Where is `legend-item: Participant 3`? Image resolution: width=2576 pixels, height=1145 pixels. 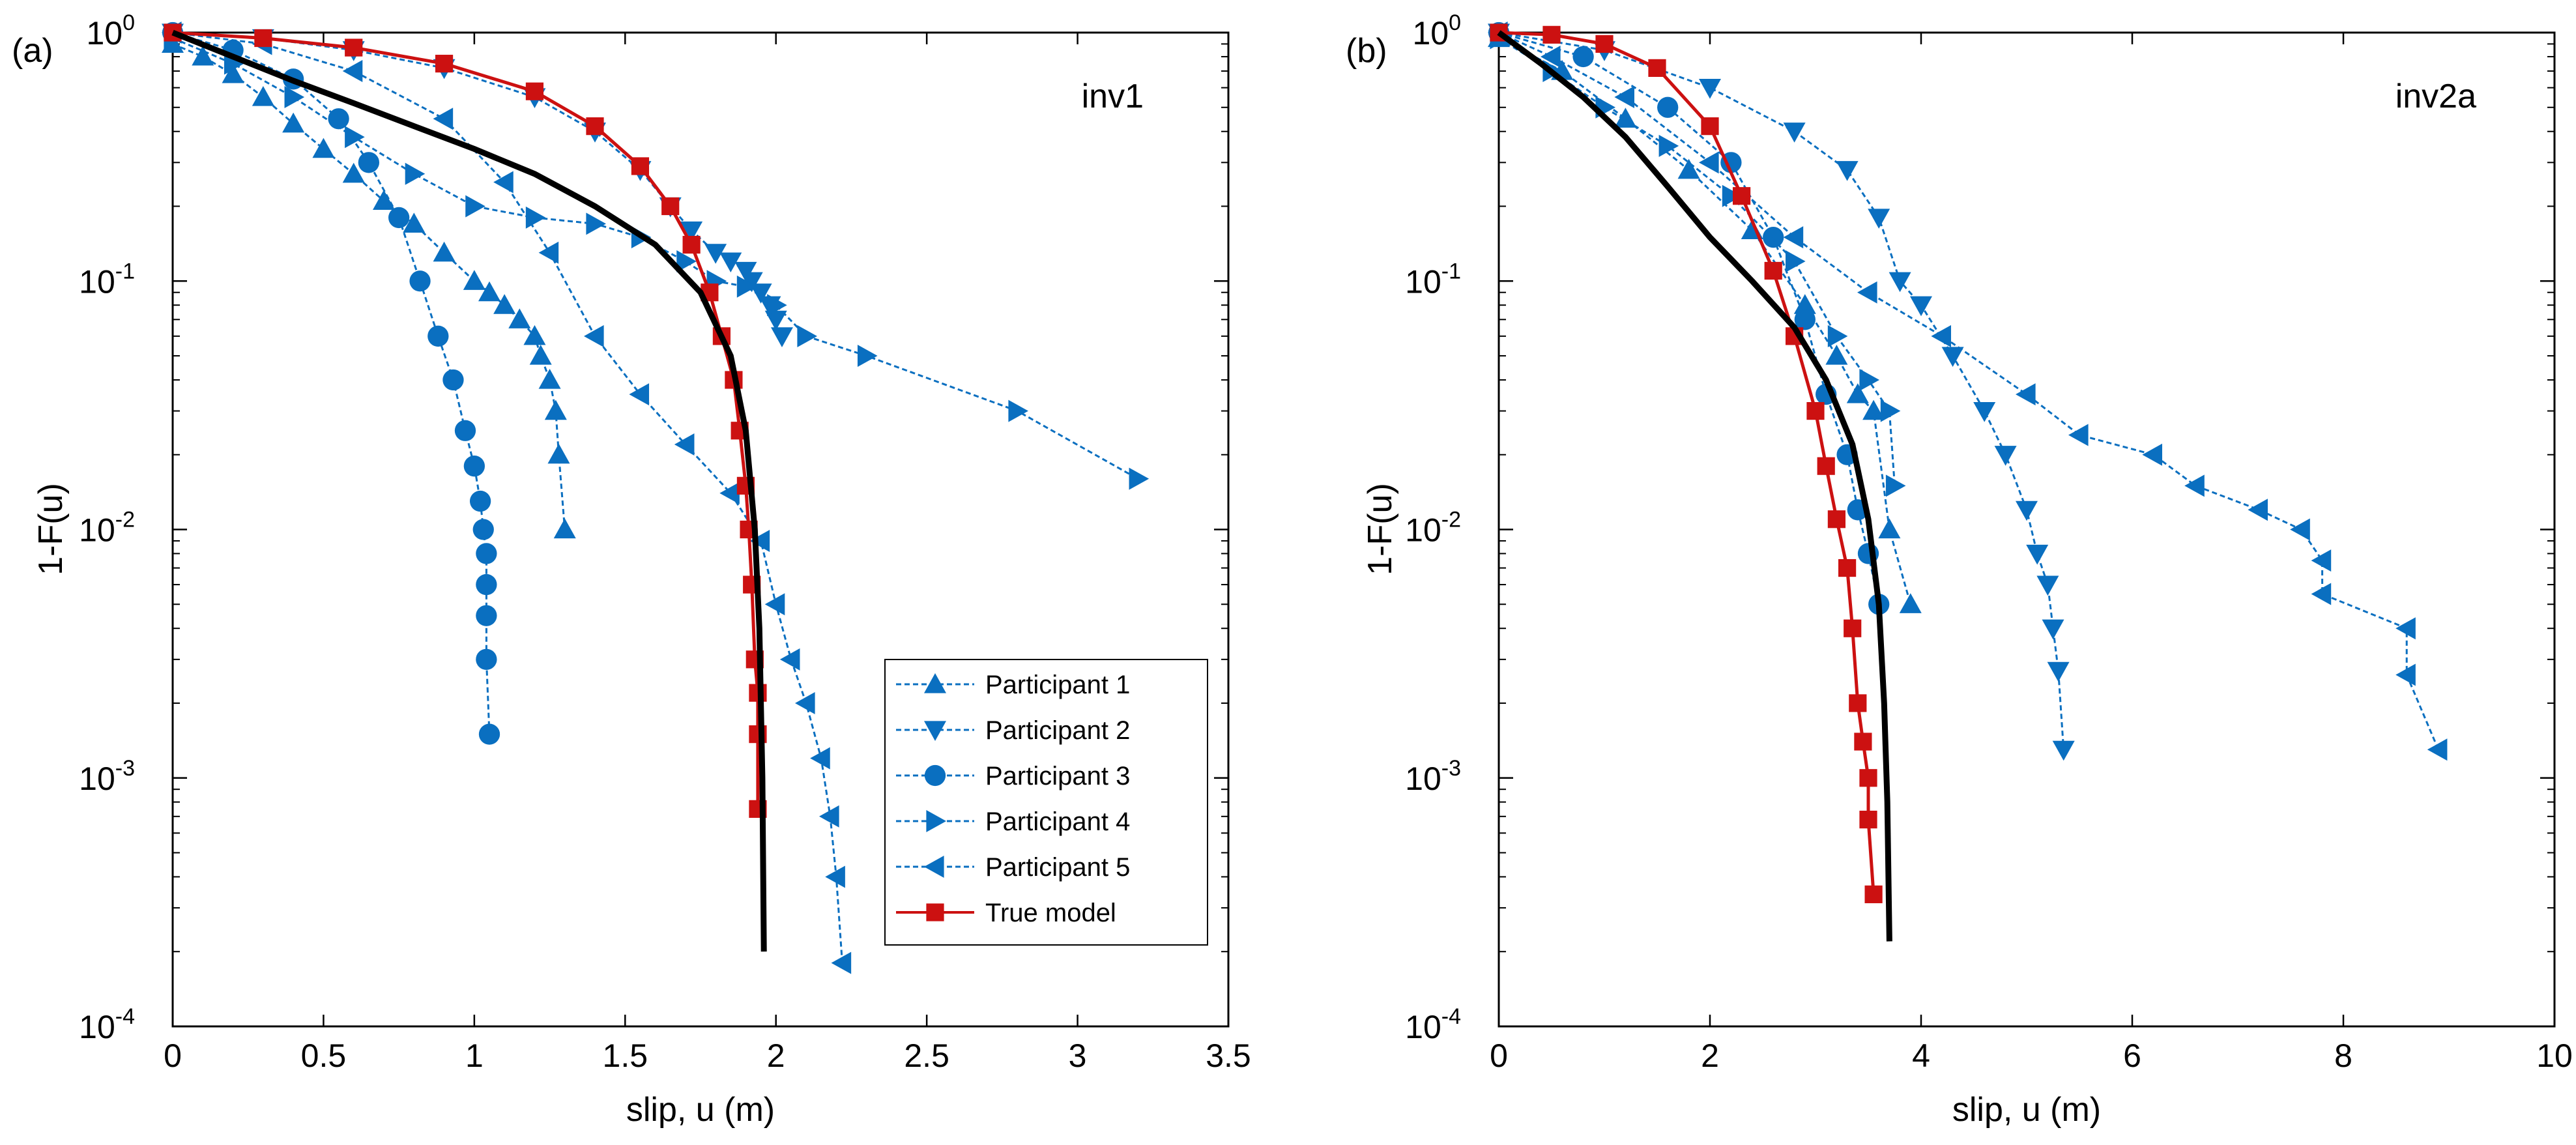
legend-item: Participant 3 is located at coordinates (1013, 776).